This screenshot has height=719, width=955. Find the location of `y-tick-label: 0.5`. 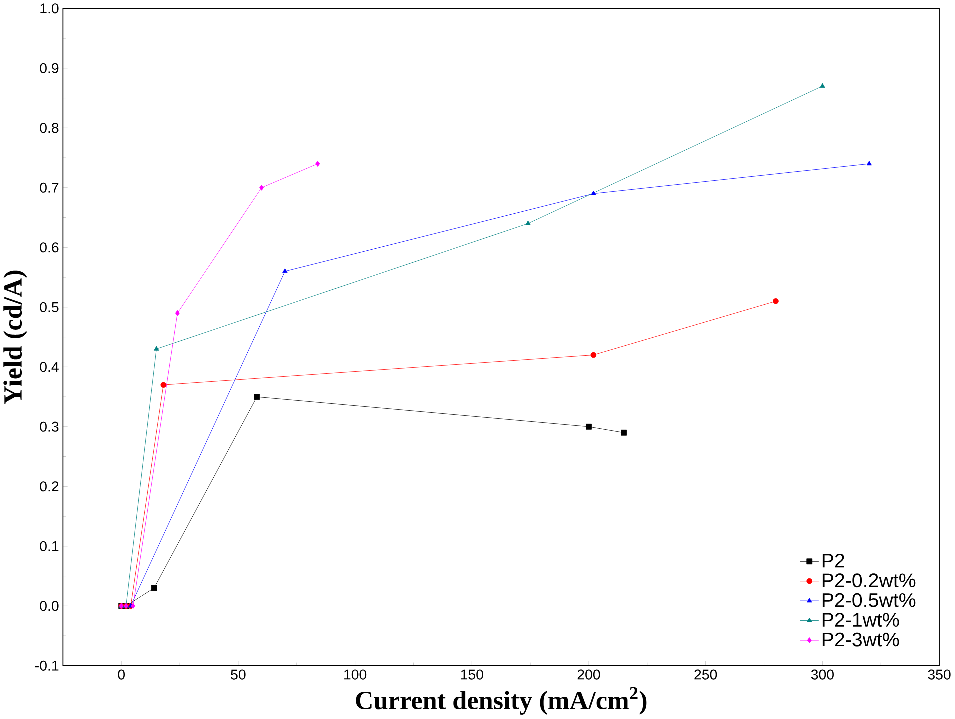

y-tick-label: 0.5 is located at coordinates (49, 307).